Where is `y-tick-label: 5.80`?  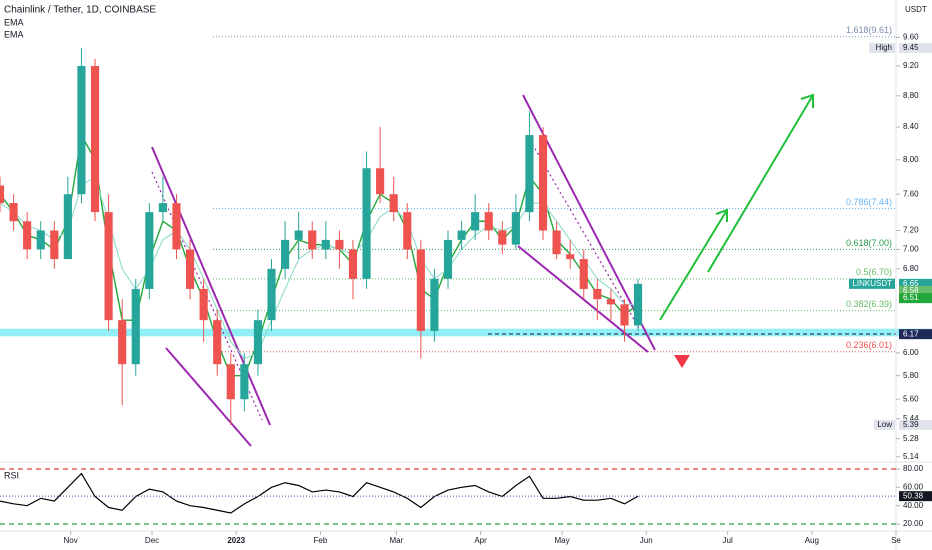 y-tick-label: 5.80 is located at coordinates (911, 375).